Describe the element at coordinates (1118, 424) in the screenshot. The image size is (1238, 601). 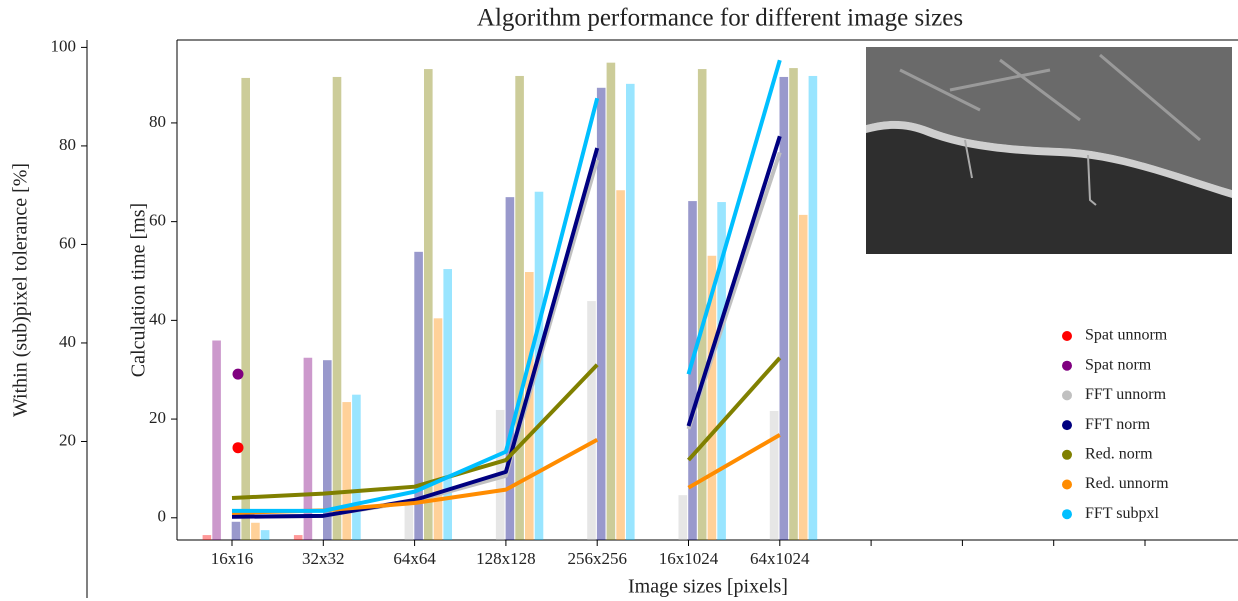
I see `legend-label: FFT norm` at that location.